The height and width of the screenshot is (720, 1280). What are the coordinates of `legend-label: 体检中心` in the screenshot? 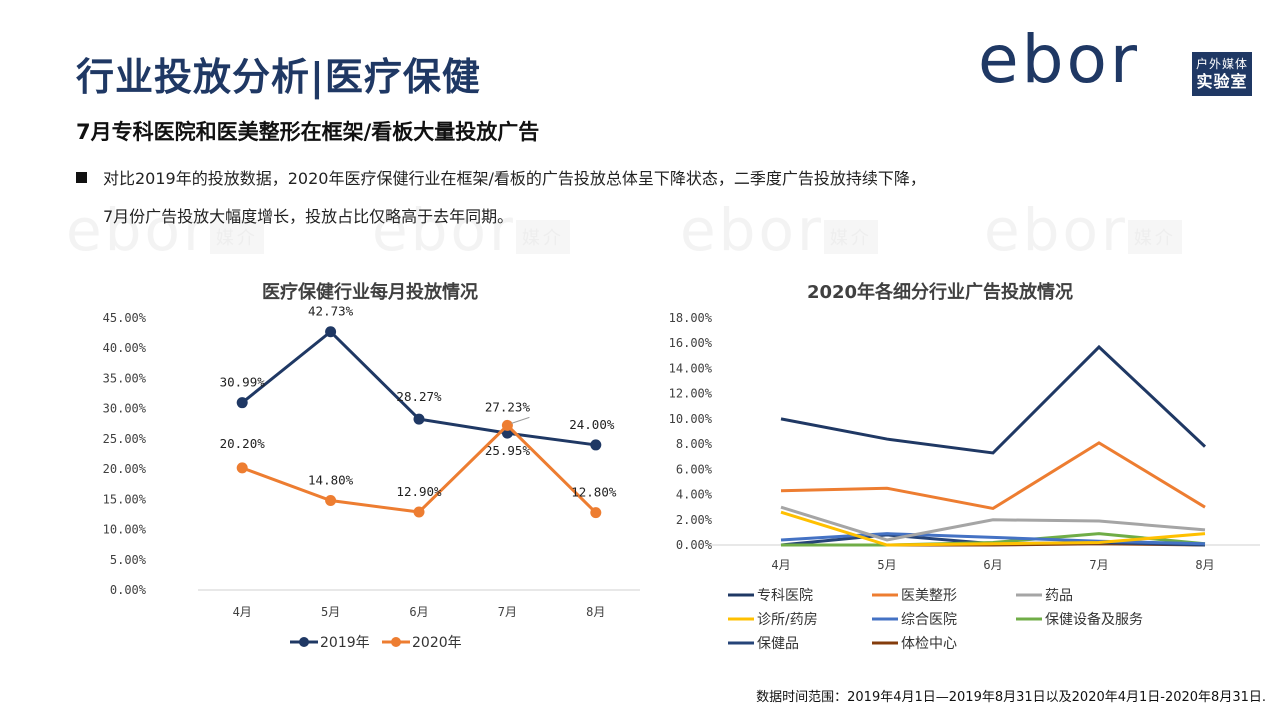 It's located at (929, 644).